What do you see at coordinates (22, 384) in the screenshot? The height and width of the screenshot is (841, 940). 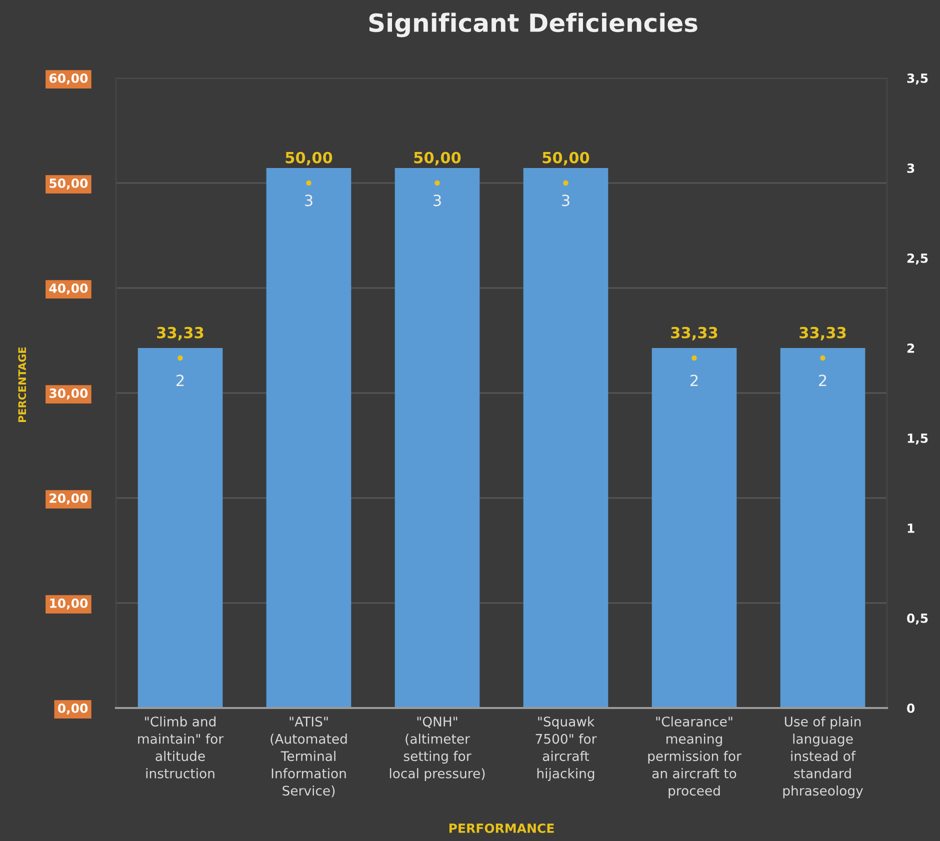 I see `y-axis-title: PERCENTAGE` at bounding box center [22, 384].